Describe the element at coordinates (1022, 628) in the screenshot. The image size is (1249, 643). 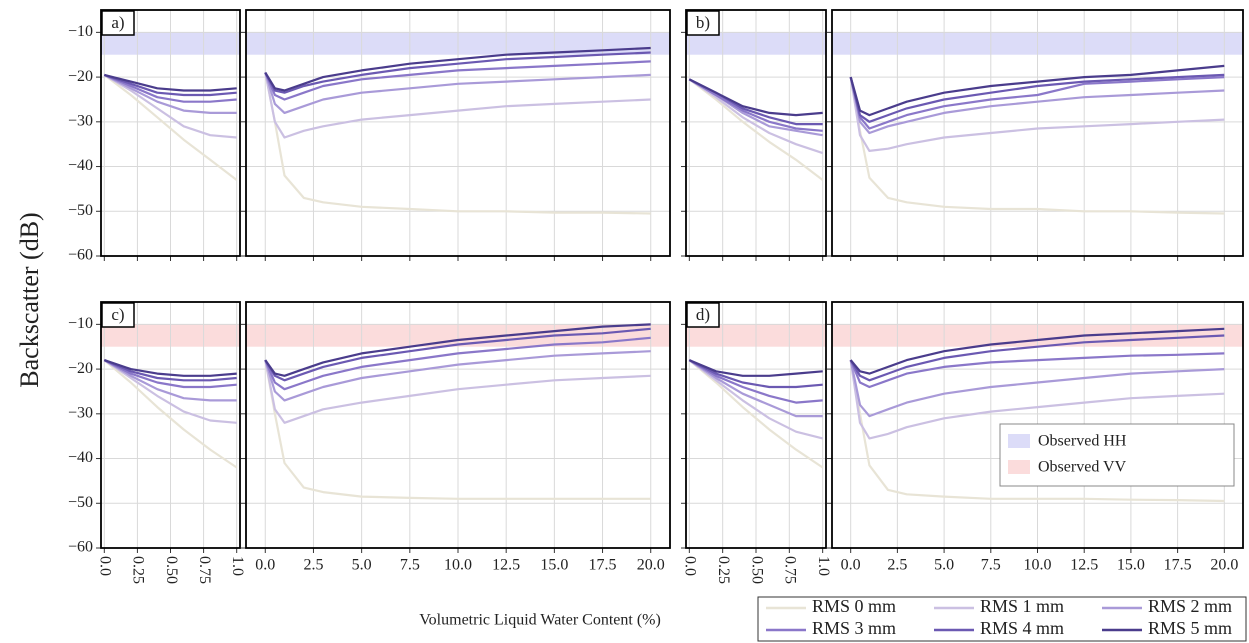
I see `legend-label: RMS 4 mm` at that location.